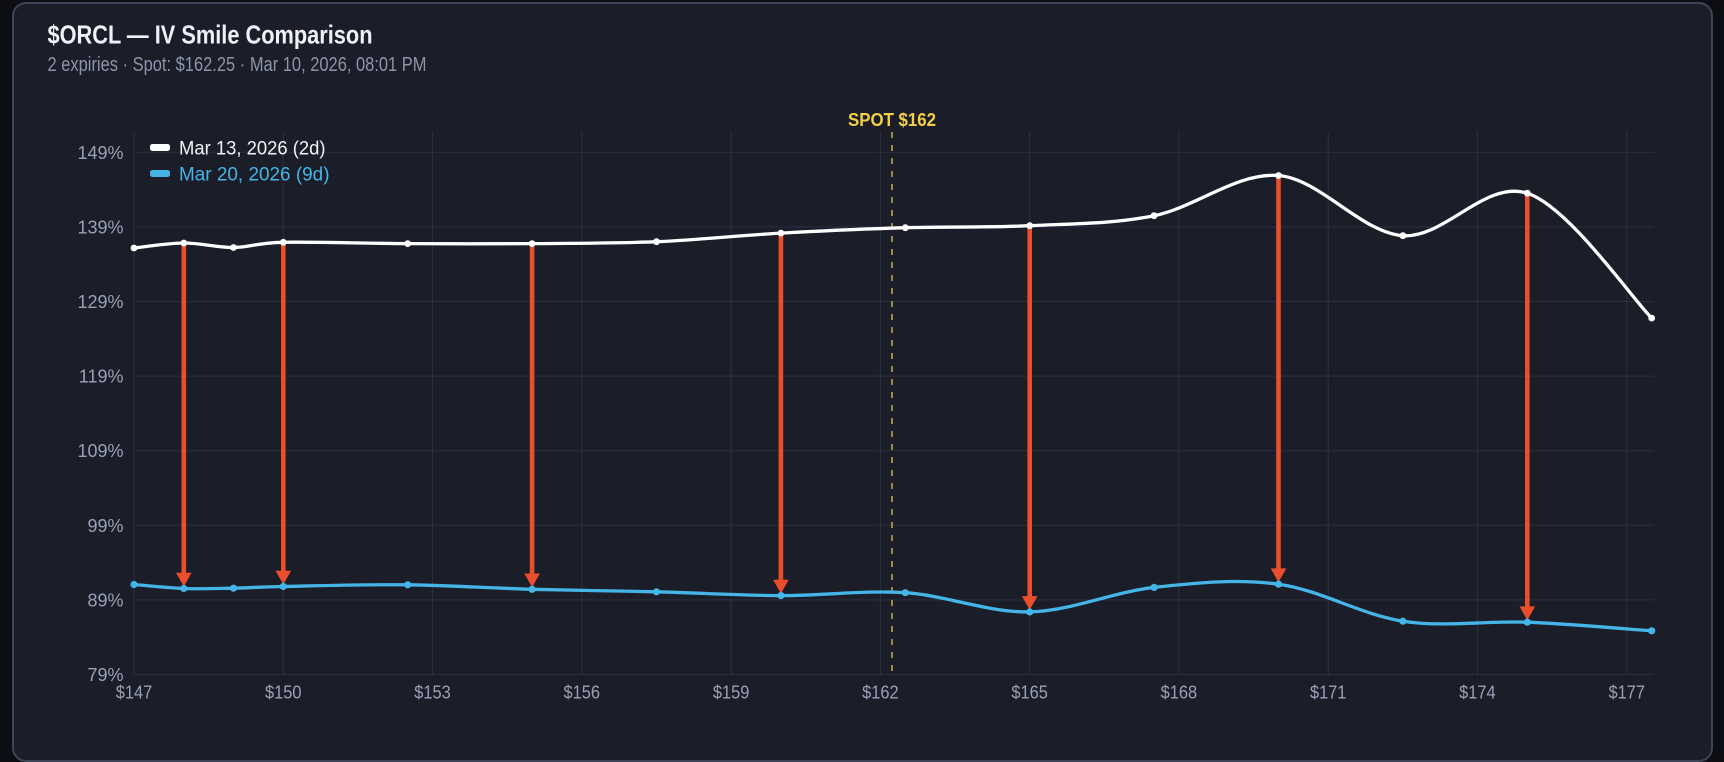 The image size is (1724, 762). I want to click on svg-text: 149%, so click(100, 153).